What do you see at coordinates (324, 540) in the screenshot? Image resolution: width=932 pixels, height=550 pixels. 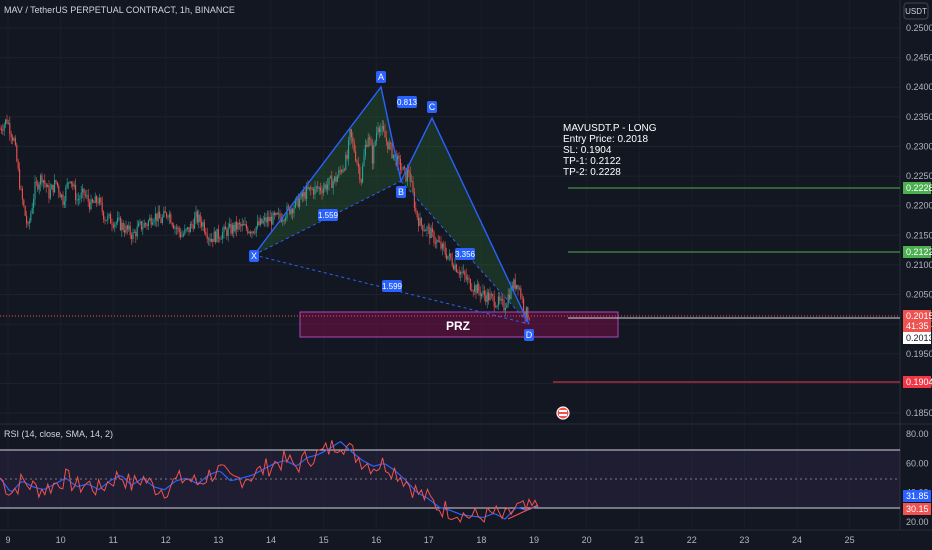 I see `time-tick-label: 15` at bounding box center [324, 540].